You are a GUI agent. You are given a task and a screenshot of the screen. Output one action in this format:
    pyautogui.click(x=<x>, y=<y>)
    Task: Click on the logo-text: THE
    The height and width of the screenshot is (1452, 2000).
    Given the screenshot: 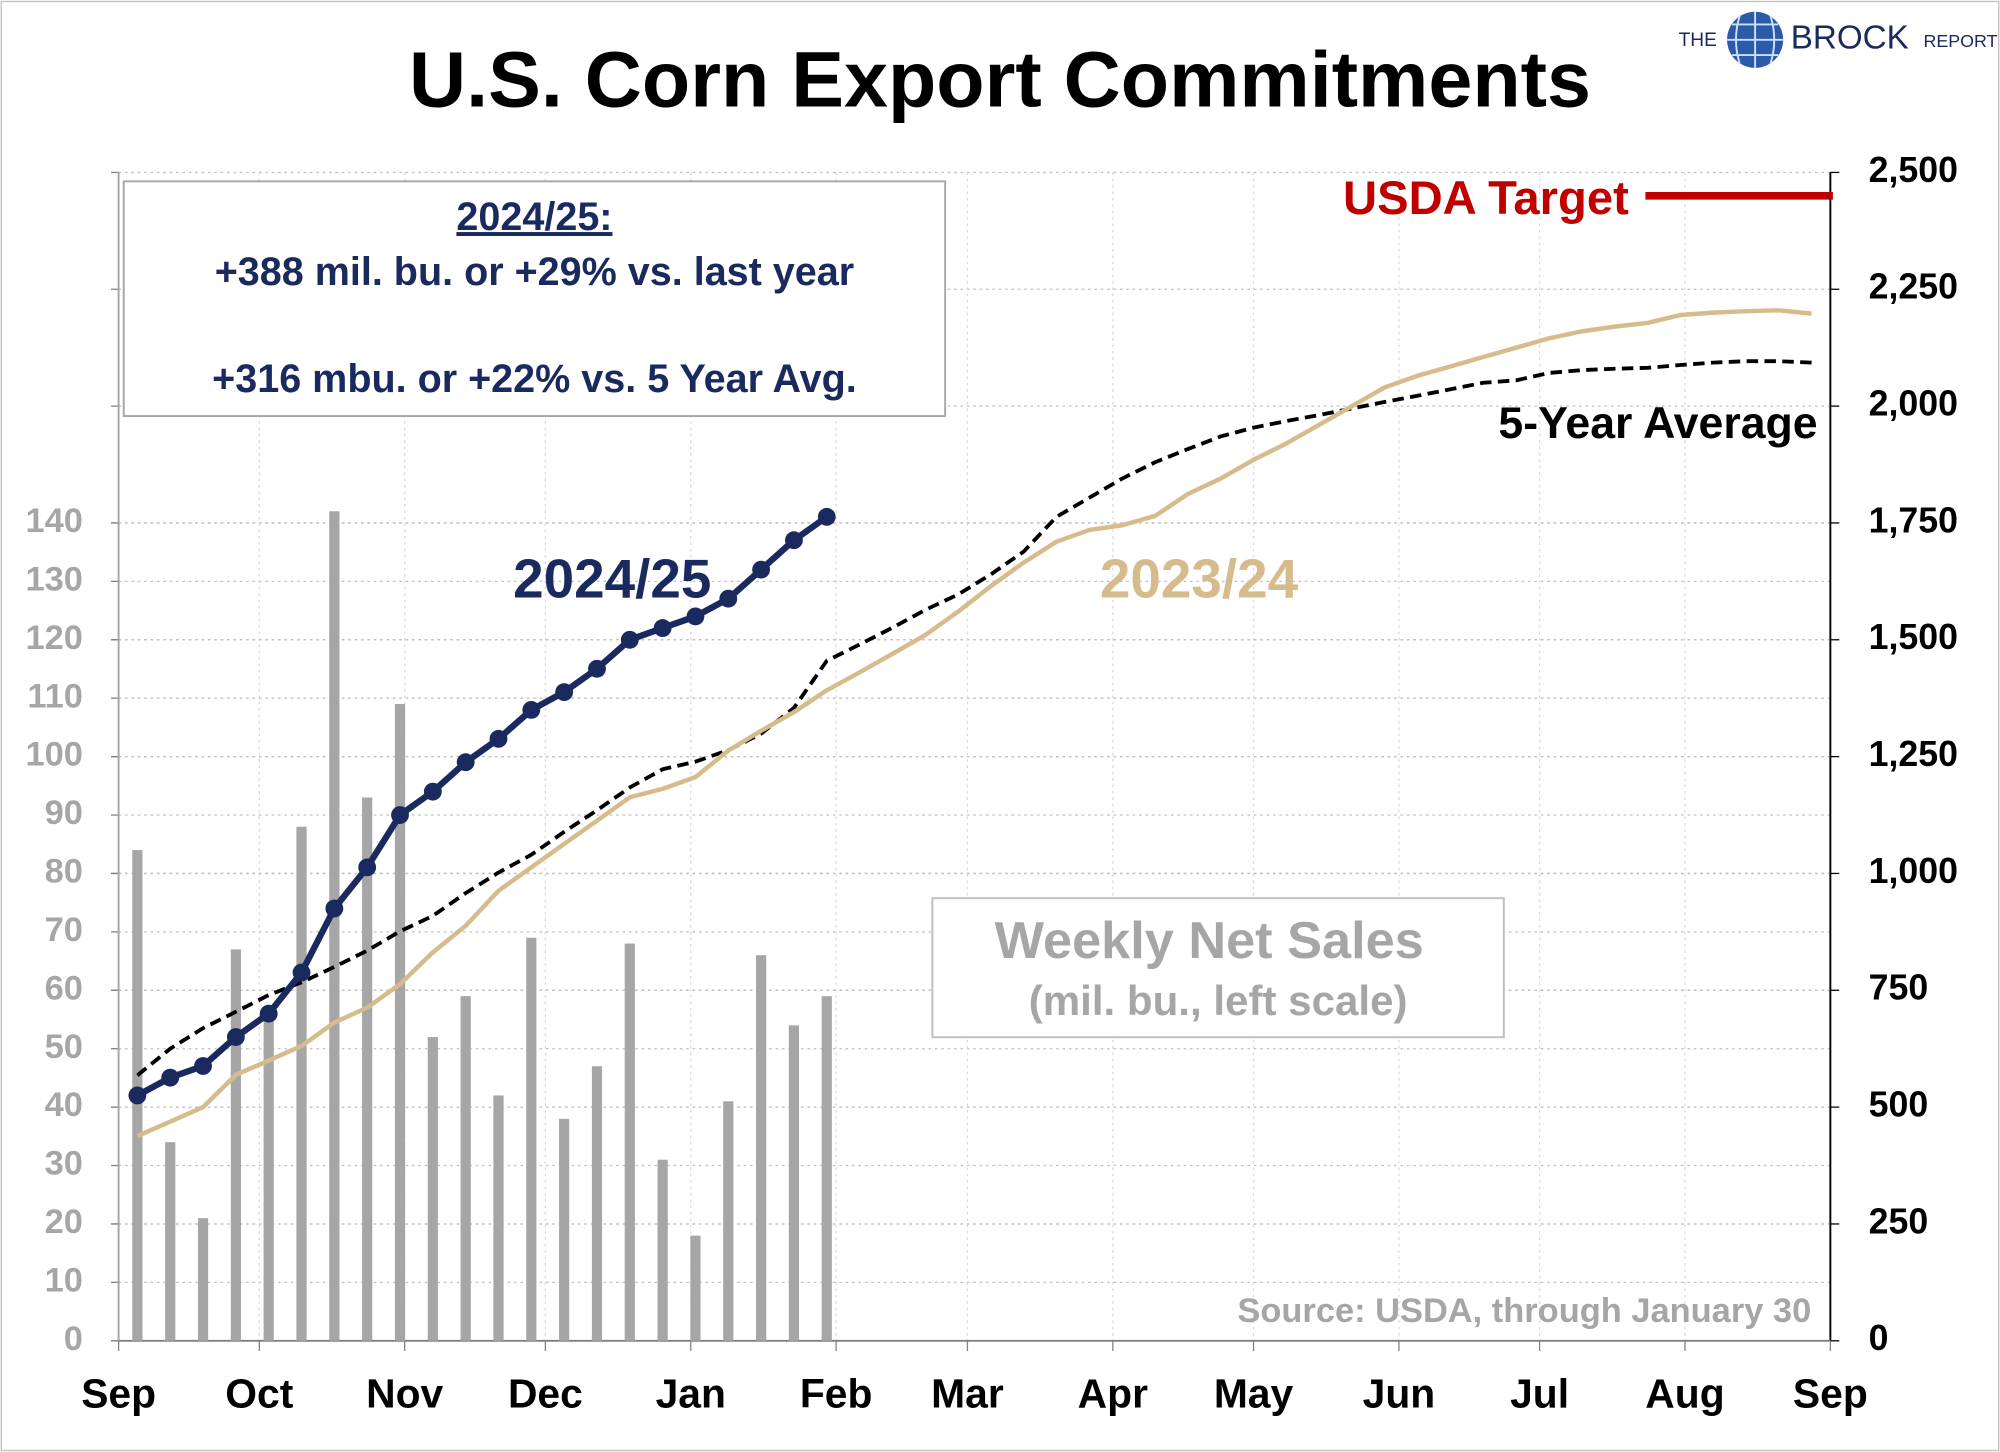 What is the action you would take?
    pyautogui.click(x=1698, y=40)
    